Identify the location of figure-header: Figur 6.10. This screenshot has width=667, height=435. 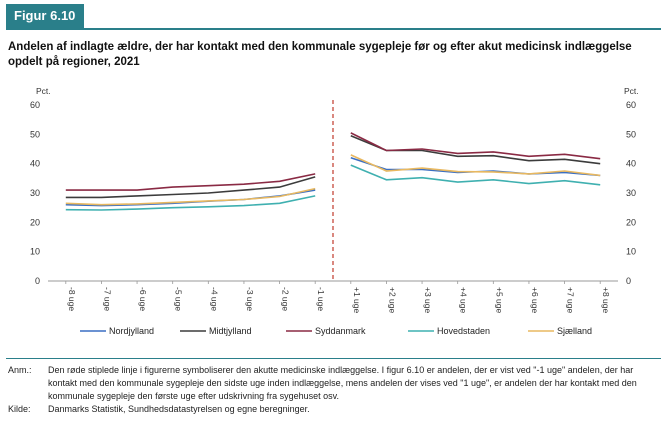
(333, 15).